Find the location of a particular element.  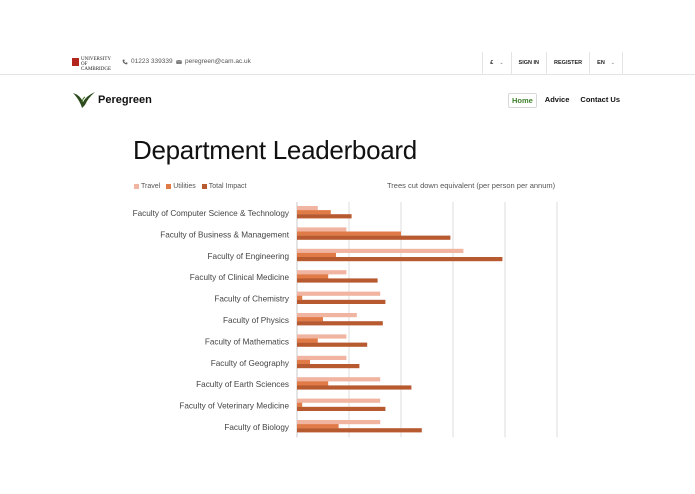

legend-total-label: Total Impact is located at coordinates (227, 186).